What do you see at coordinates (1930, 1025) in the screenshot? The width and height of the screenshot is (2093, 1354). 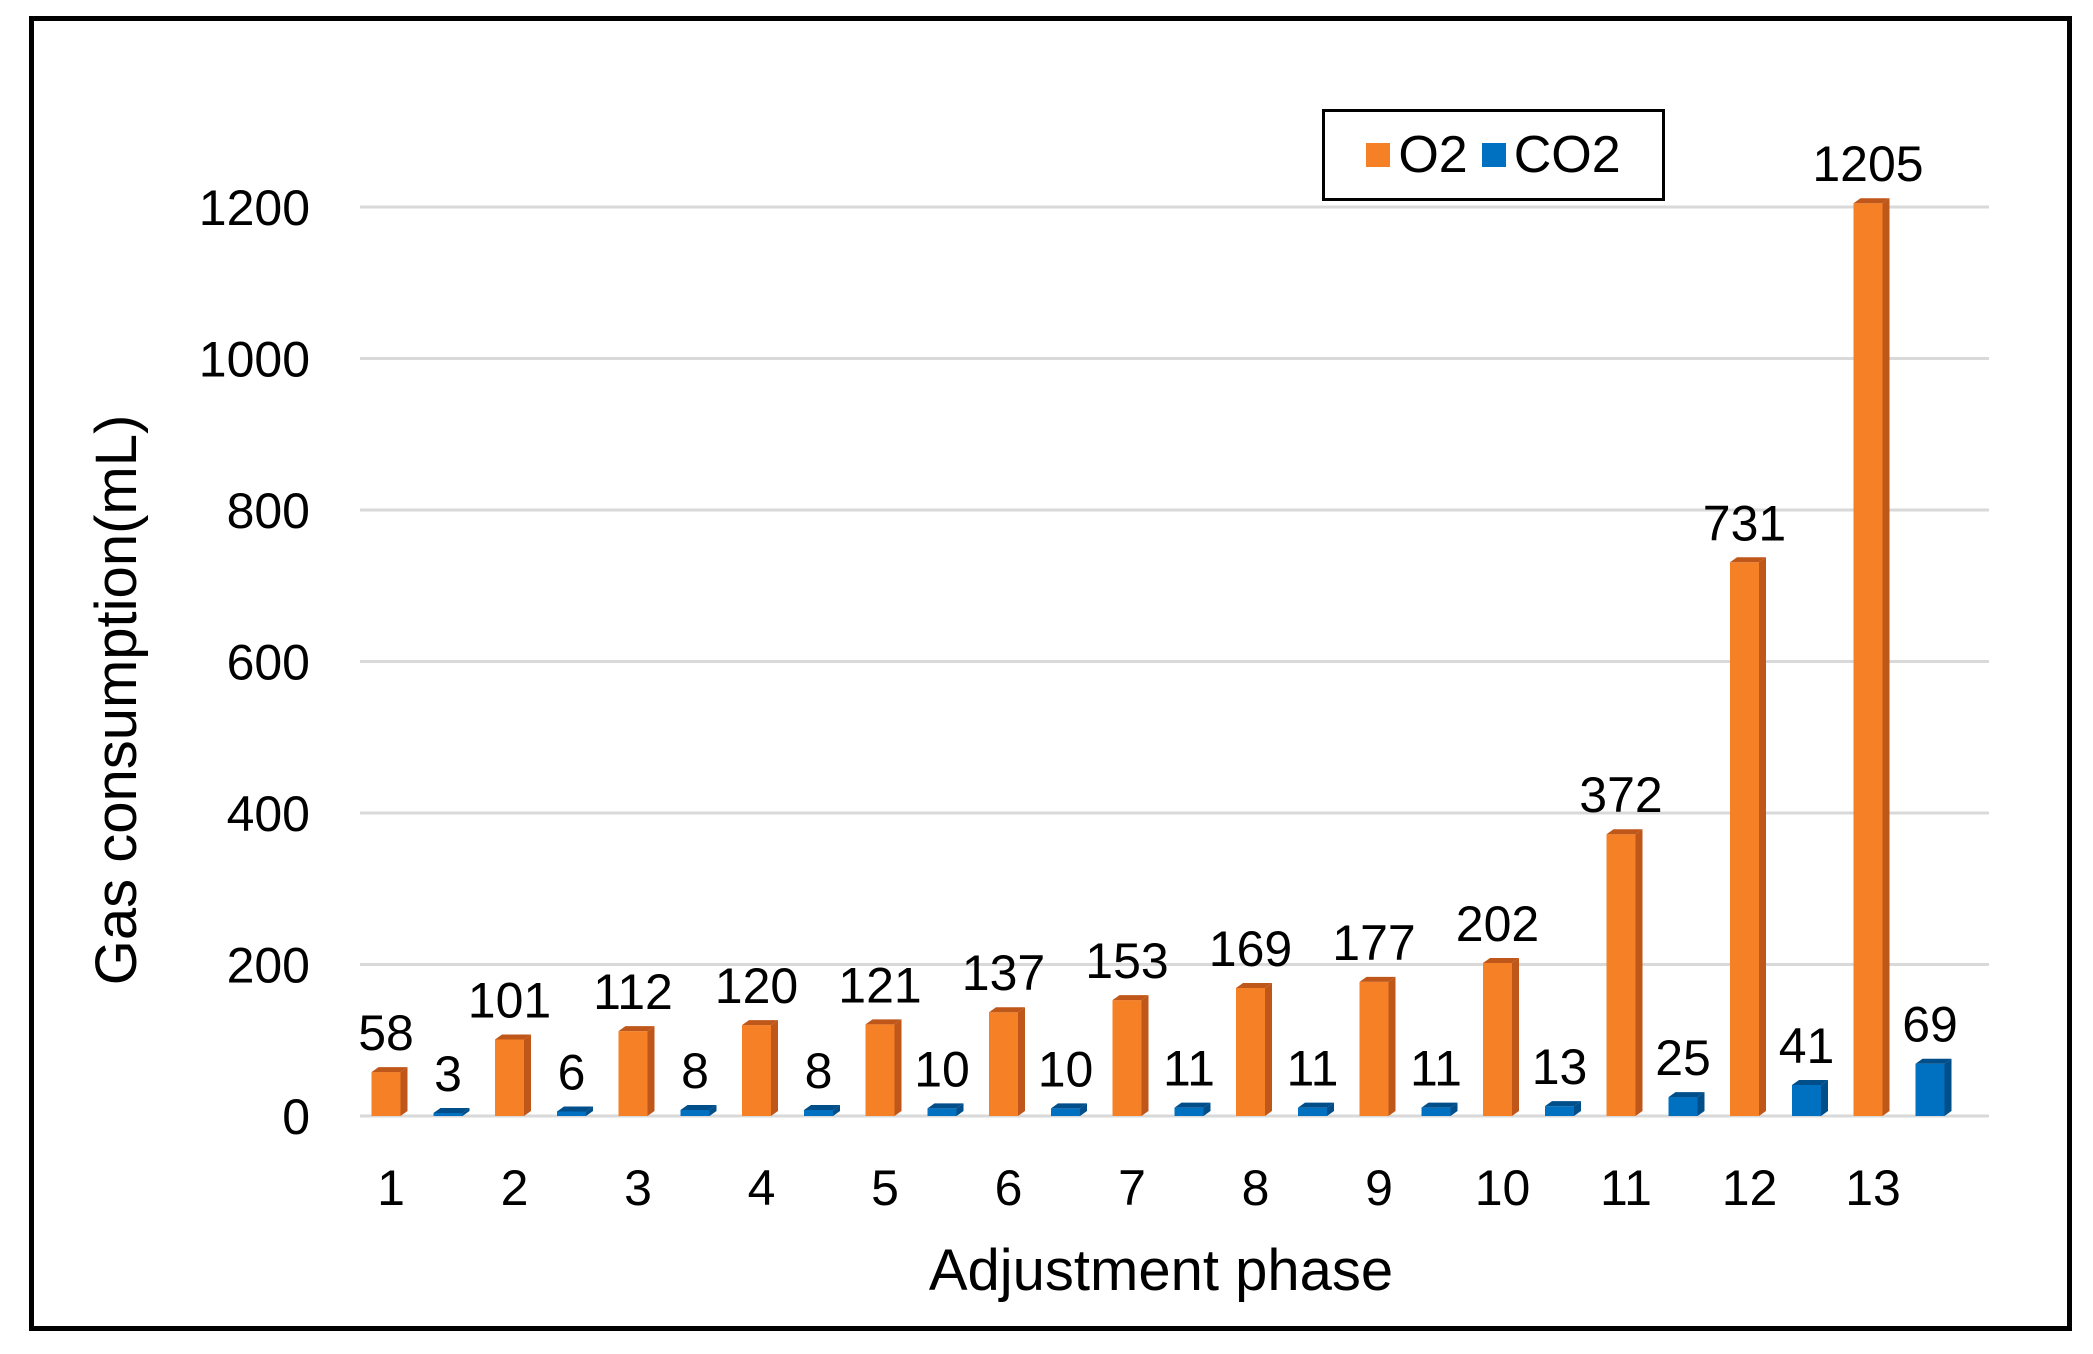 I see `data-label-co2: 69` at bounding box center [1930, 1025].